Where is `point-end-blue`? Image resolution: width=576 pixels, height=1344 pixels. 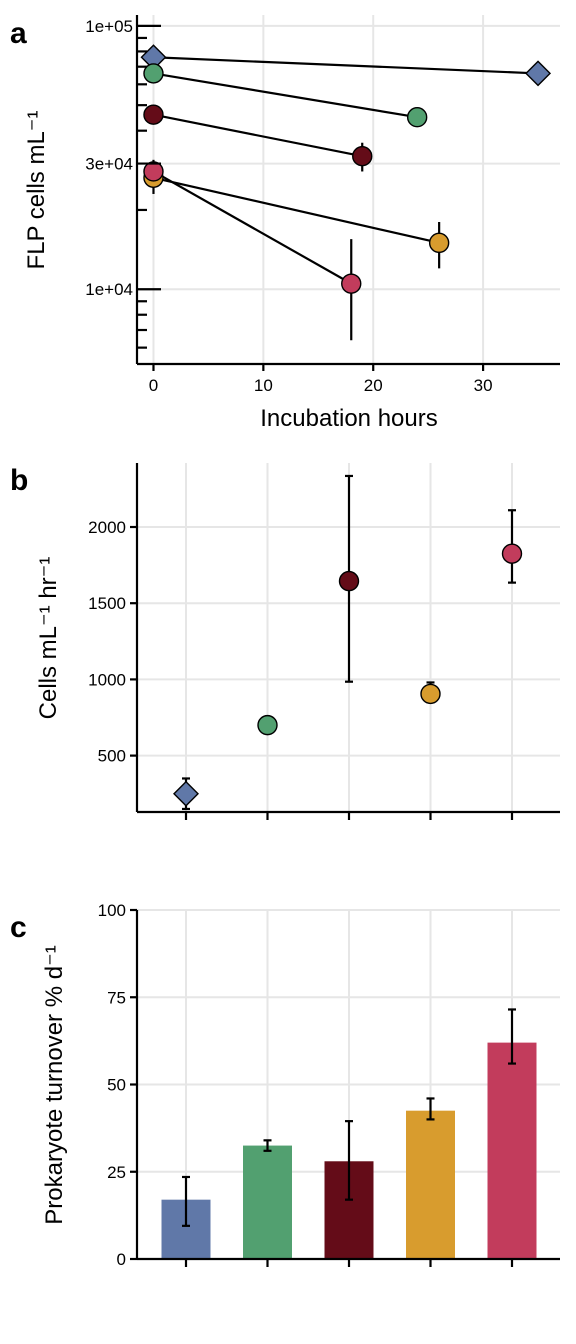 point-end-blue is located at coordinates (538, 73).